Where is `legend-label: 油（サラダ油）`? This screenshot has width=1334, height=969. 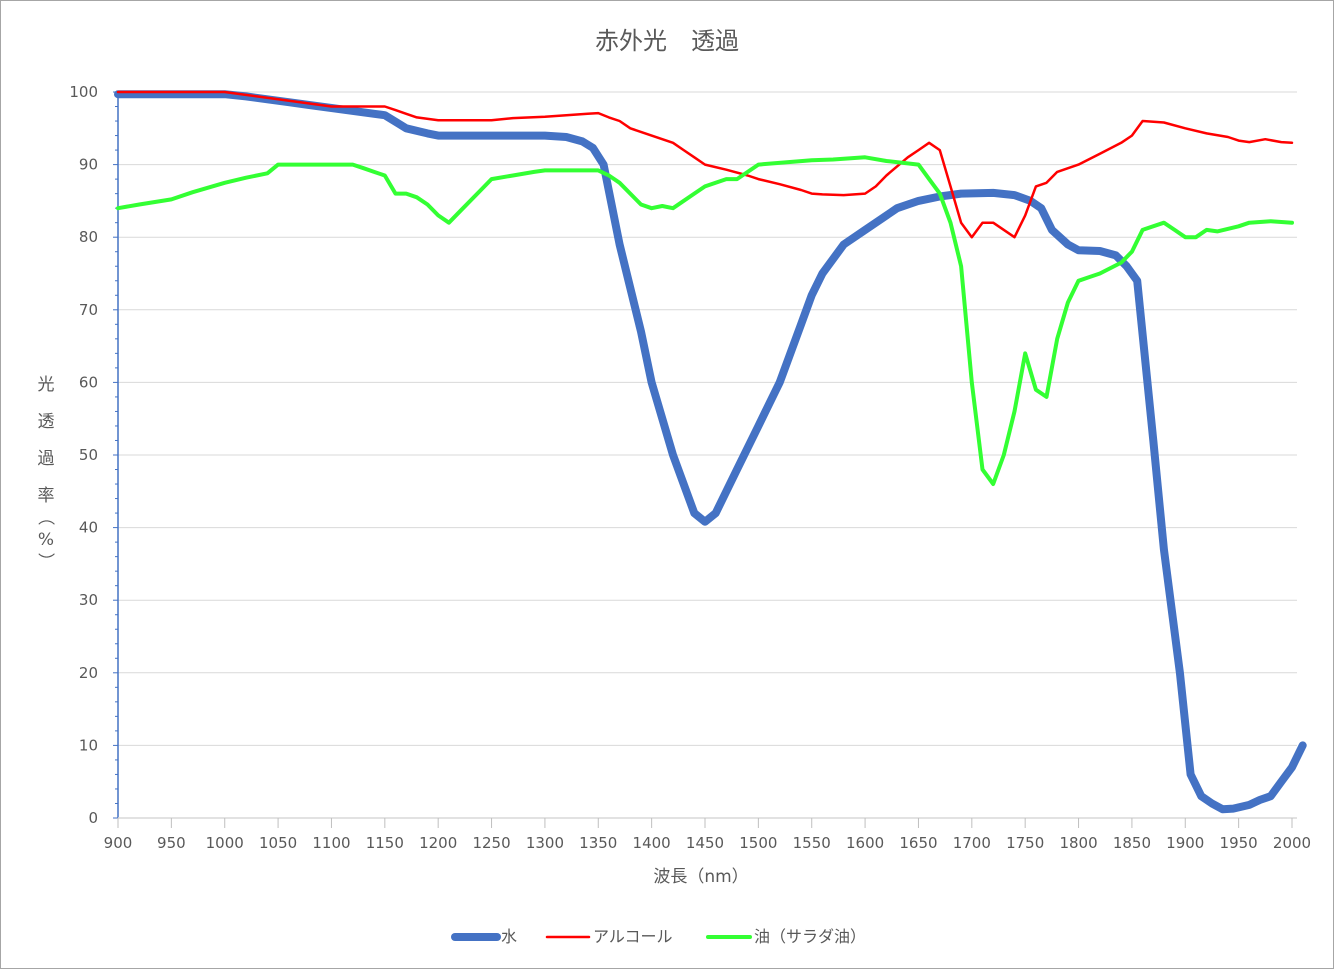 legend-label: 油（サラダ油） is located at coordinates (810, 936).